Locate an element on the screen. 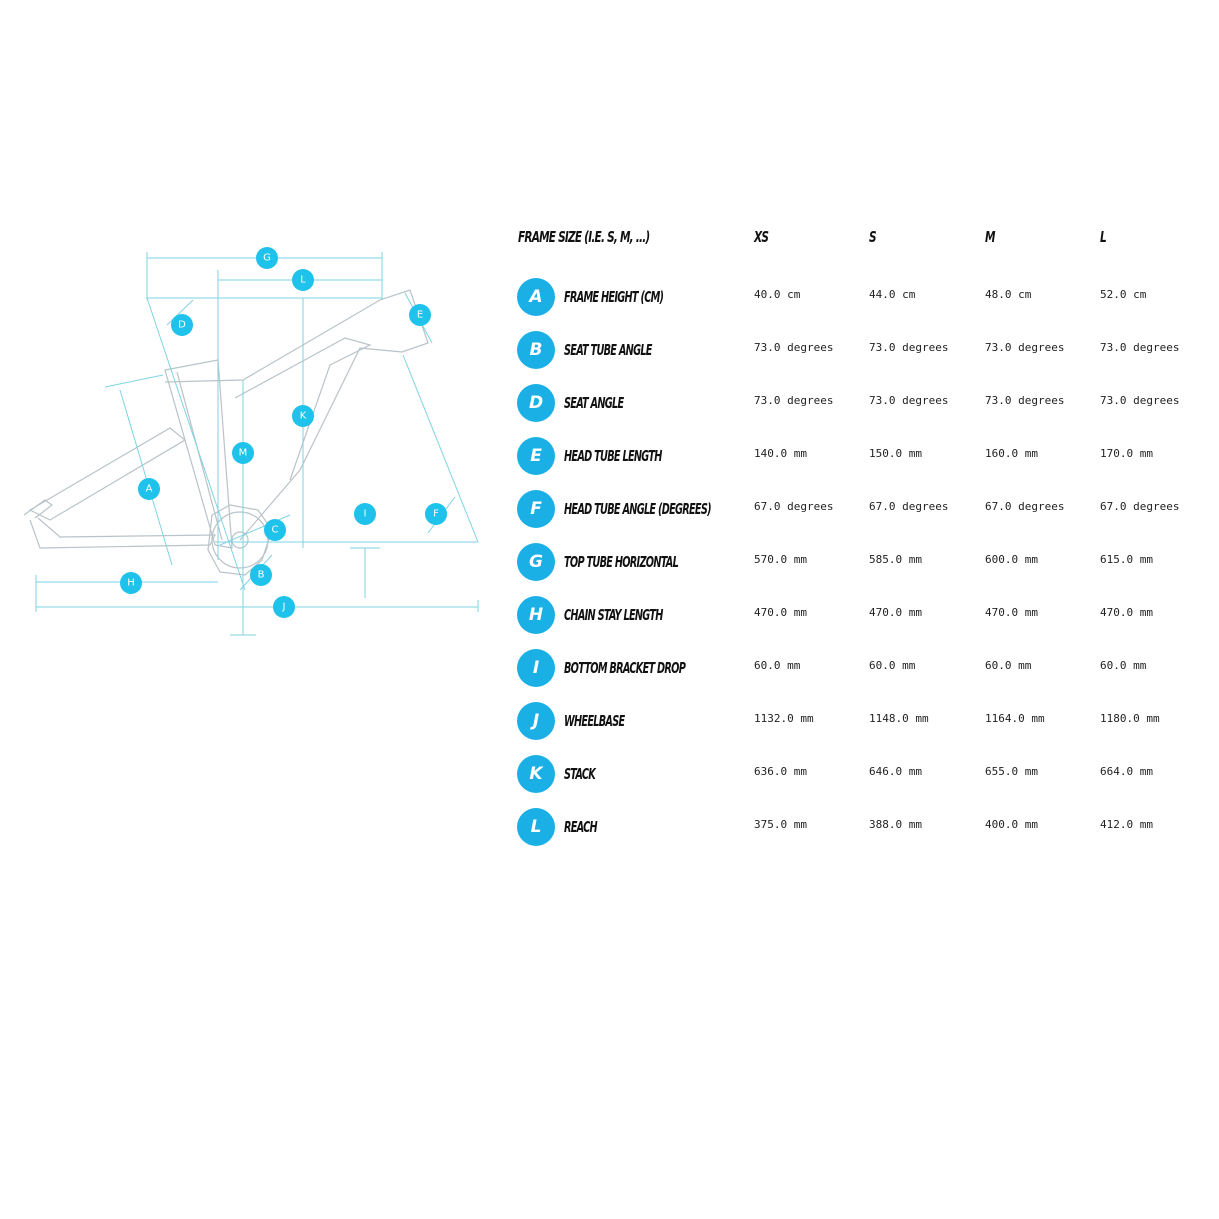 Image resolution: width=1219 pixels, height=1219 pixels. value-m: 67.0 degrees is located at coordinates (1025, 506).